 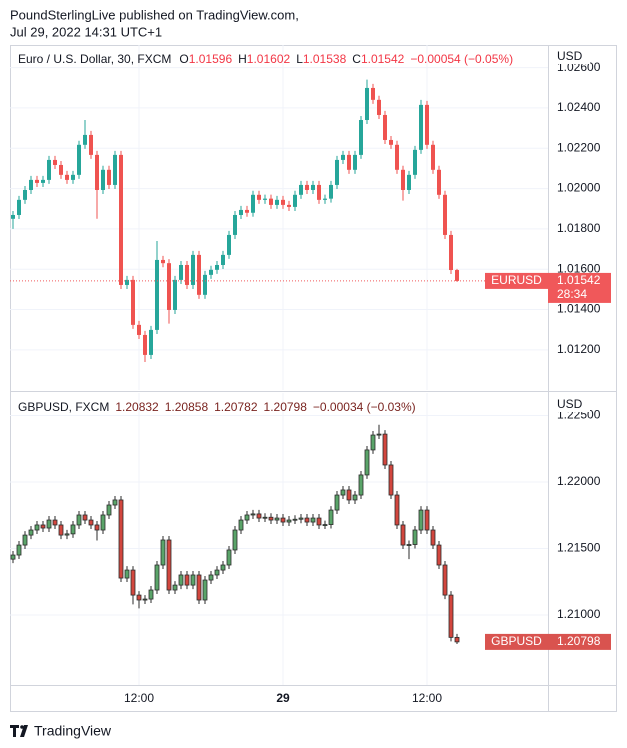 I want to click on legend-change: −0.00054 (−0.05%), so click(x=461, y=59).